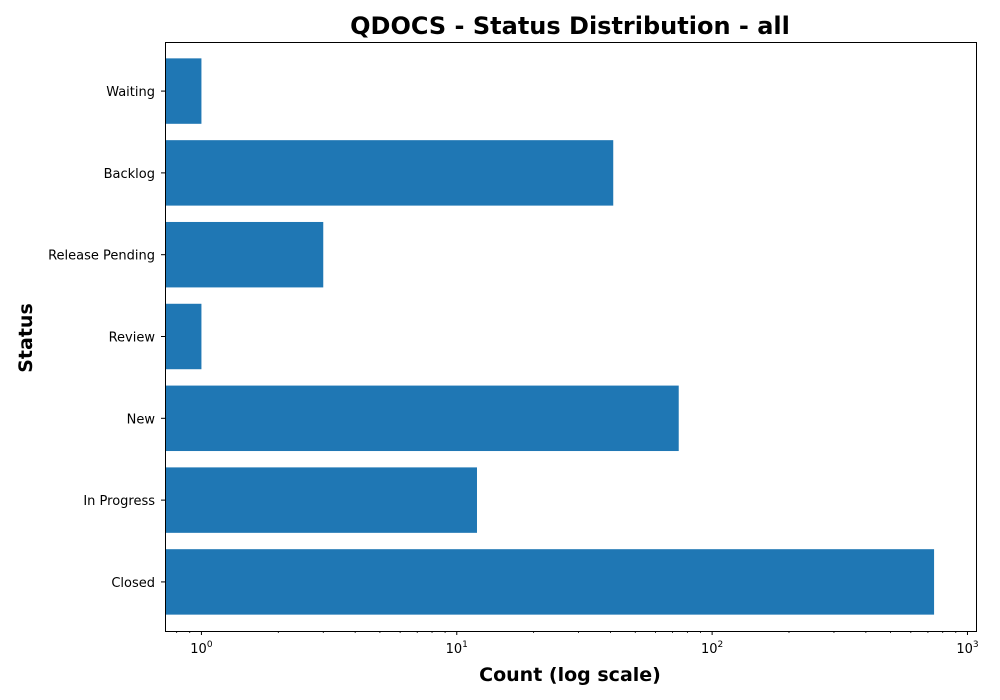 This screenshot has height=700, width=1000. Describe the element at coordinates (141, 419) in the screenshot. I see `y-tick-label-new: New` at that location.